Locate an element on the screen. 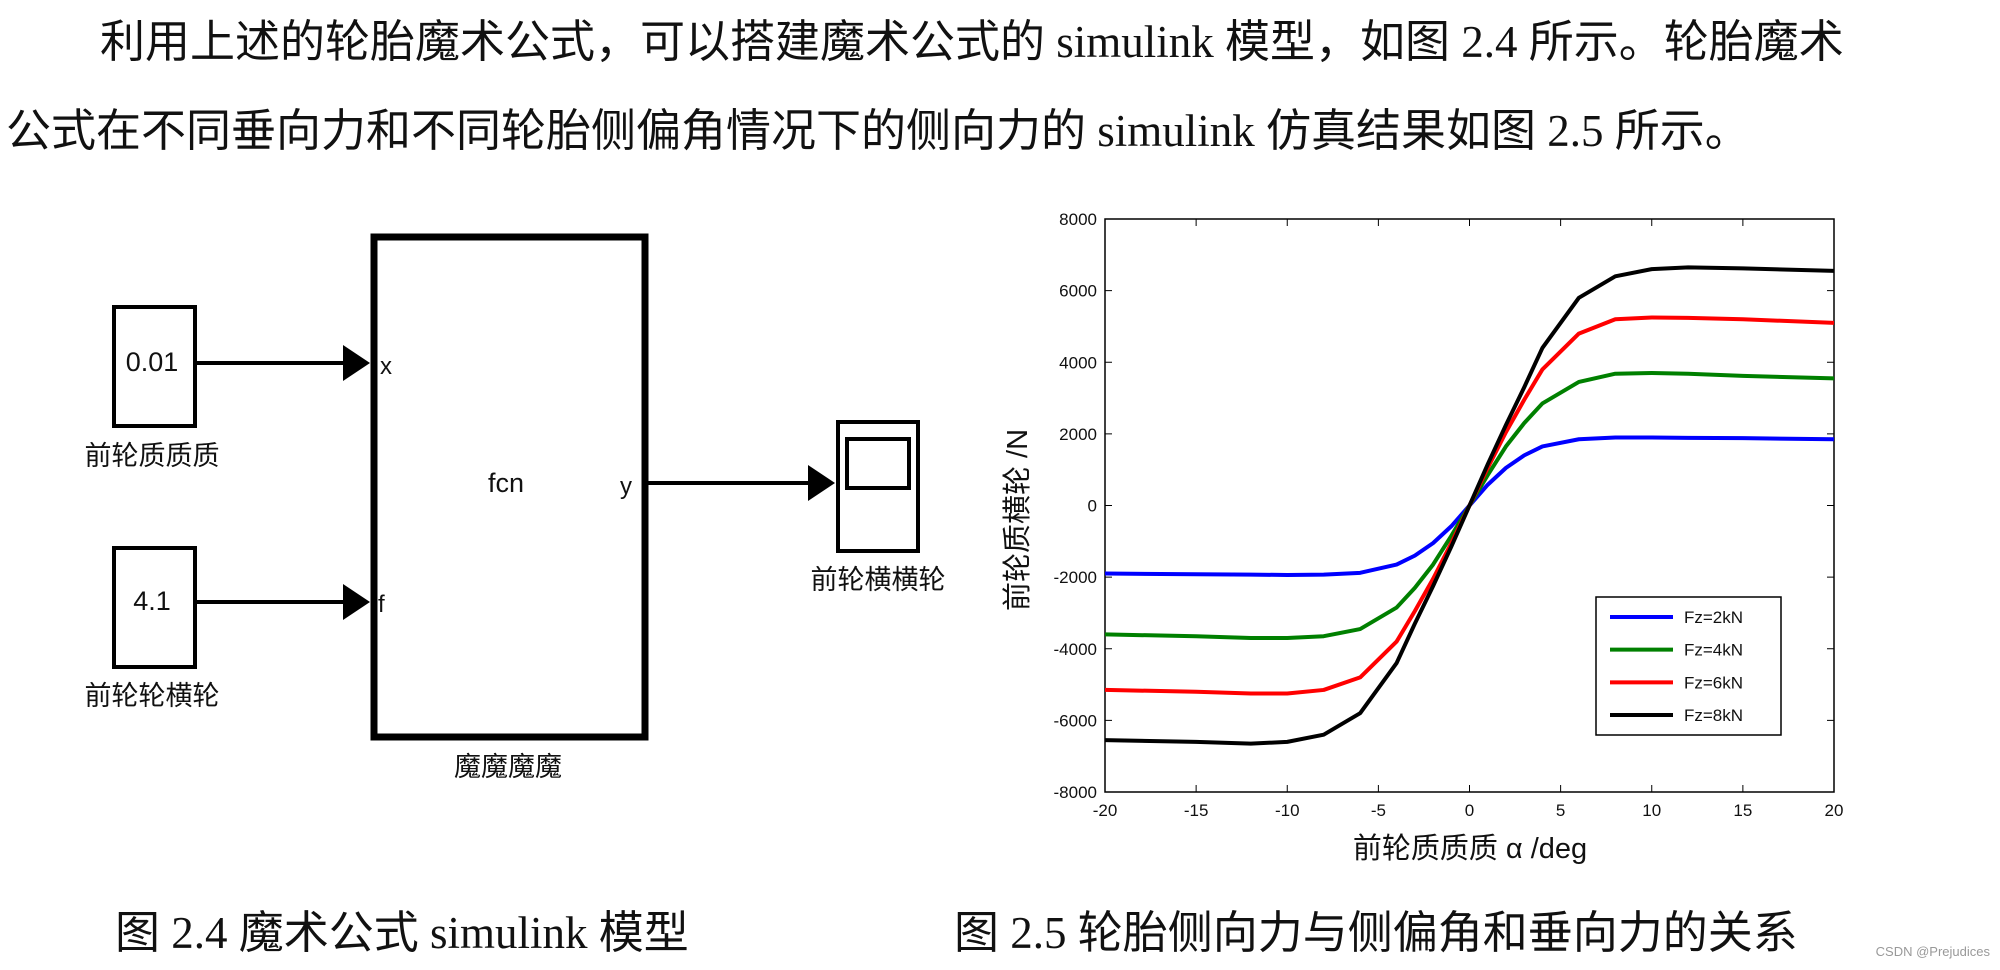 The height and width of the screenshot is (970, 2000). scope-block is located at coordinates (878, 486).